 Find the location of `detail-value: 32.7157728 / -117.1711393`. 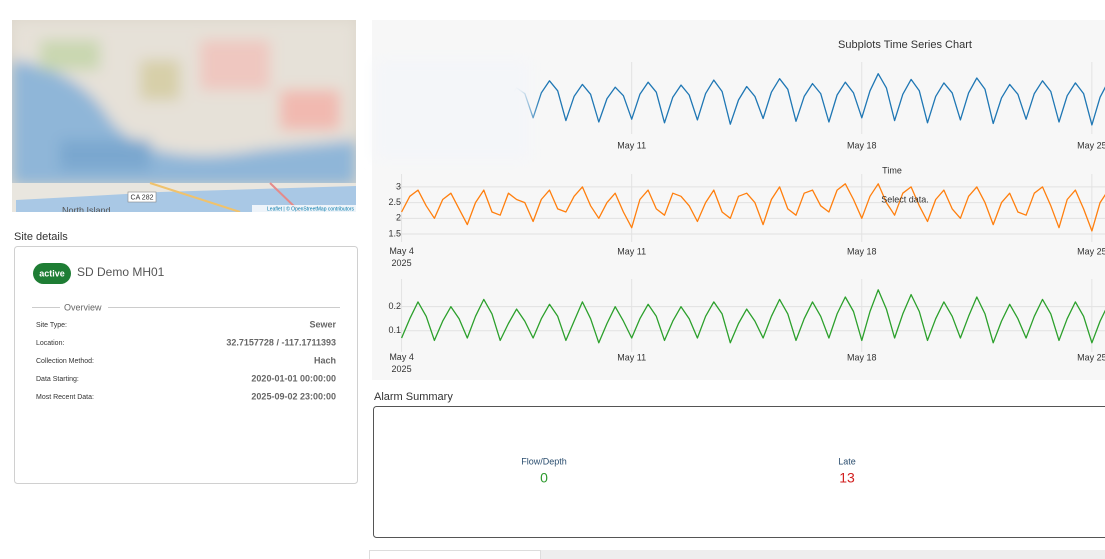

detail-value: 32.7157728 / -117.1711393 is located at coordinates (281, 342).